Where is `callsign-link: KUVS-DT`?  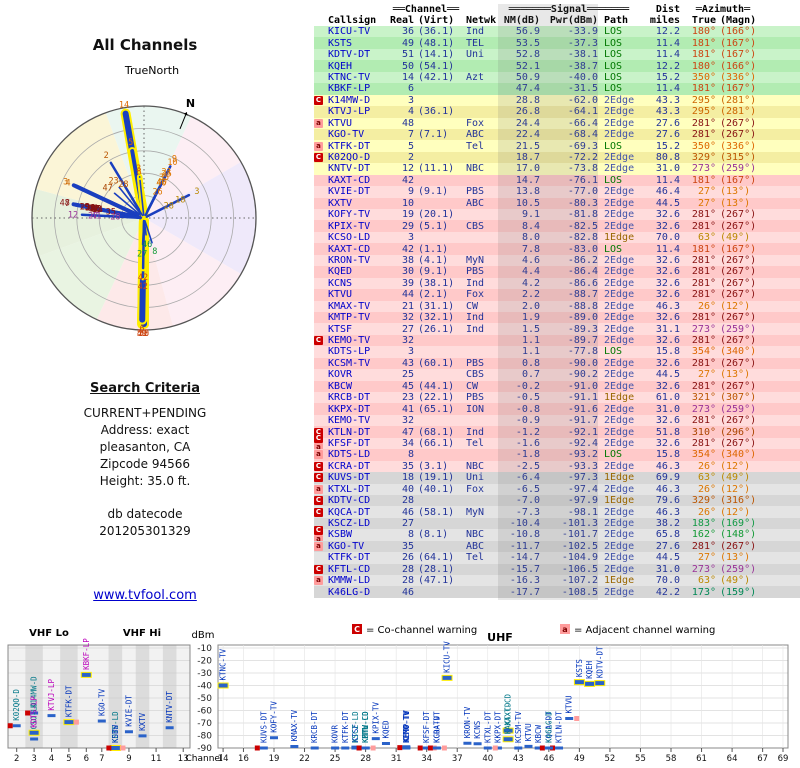 callsign-link: KUVS-DT is located at coordinates (349, 478).